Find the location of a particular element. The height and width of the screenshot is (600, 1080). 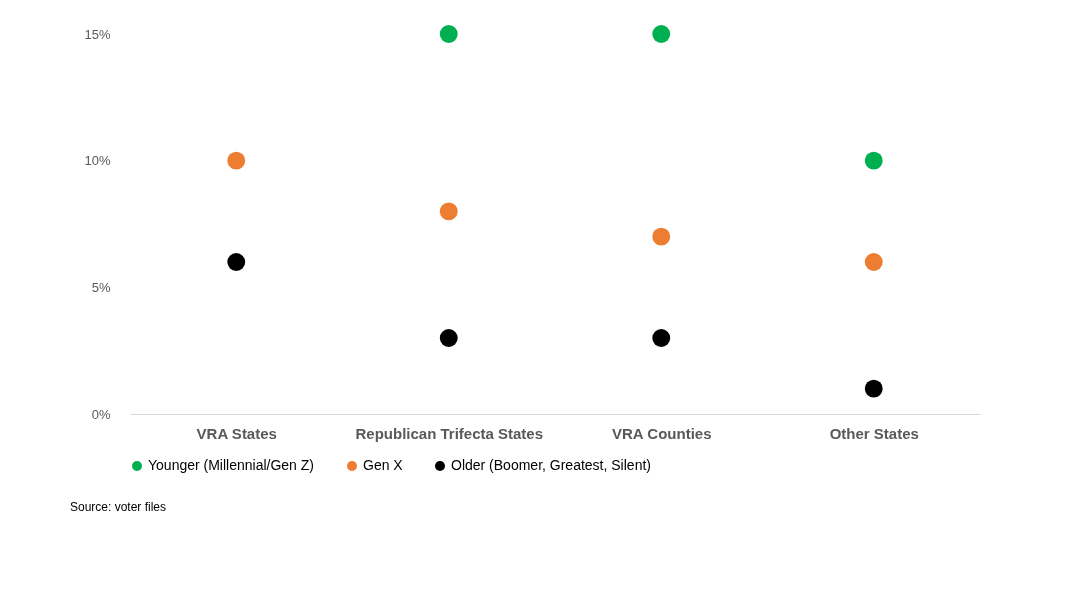

legend-label: Gen X is located at coordinates (383, 465).